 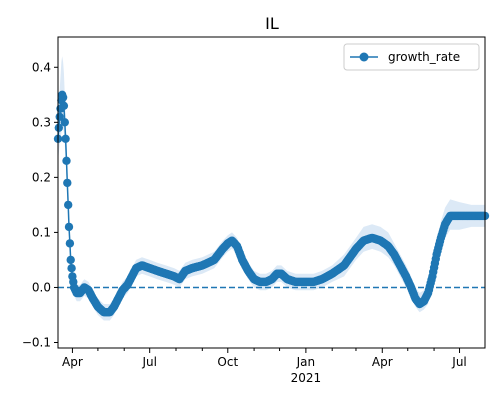 I want to click on x-tick-label: Oct, so click(x=227, y=362).